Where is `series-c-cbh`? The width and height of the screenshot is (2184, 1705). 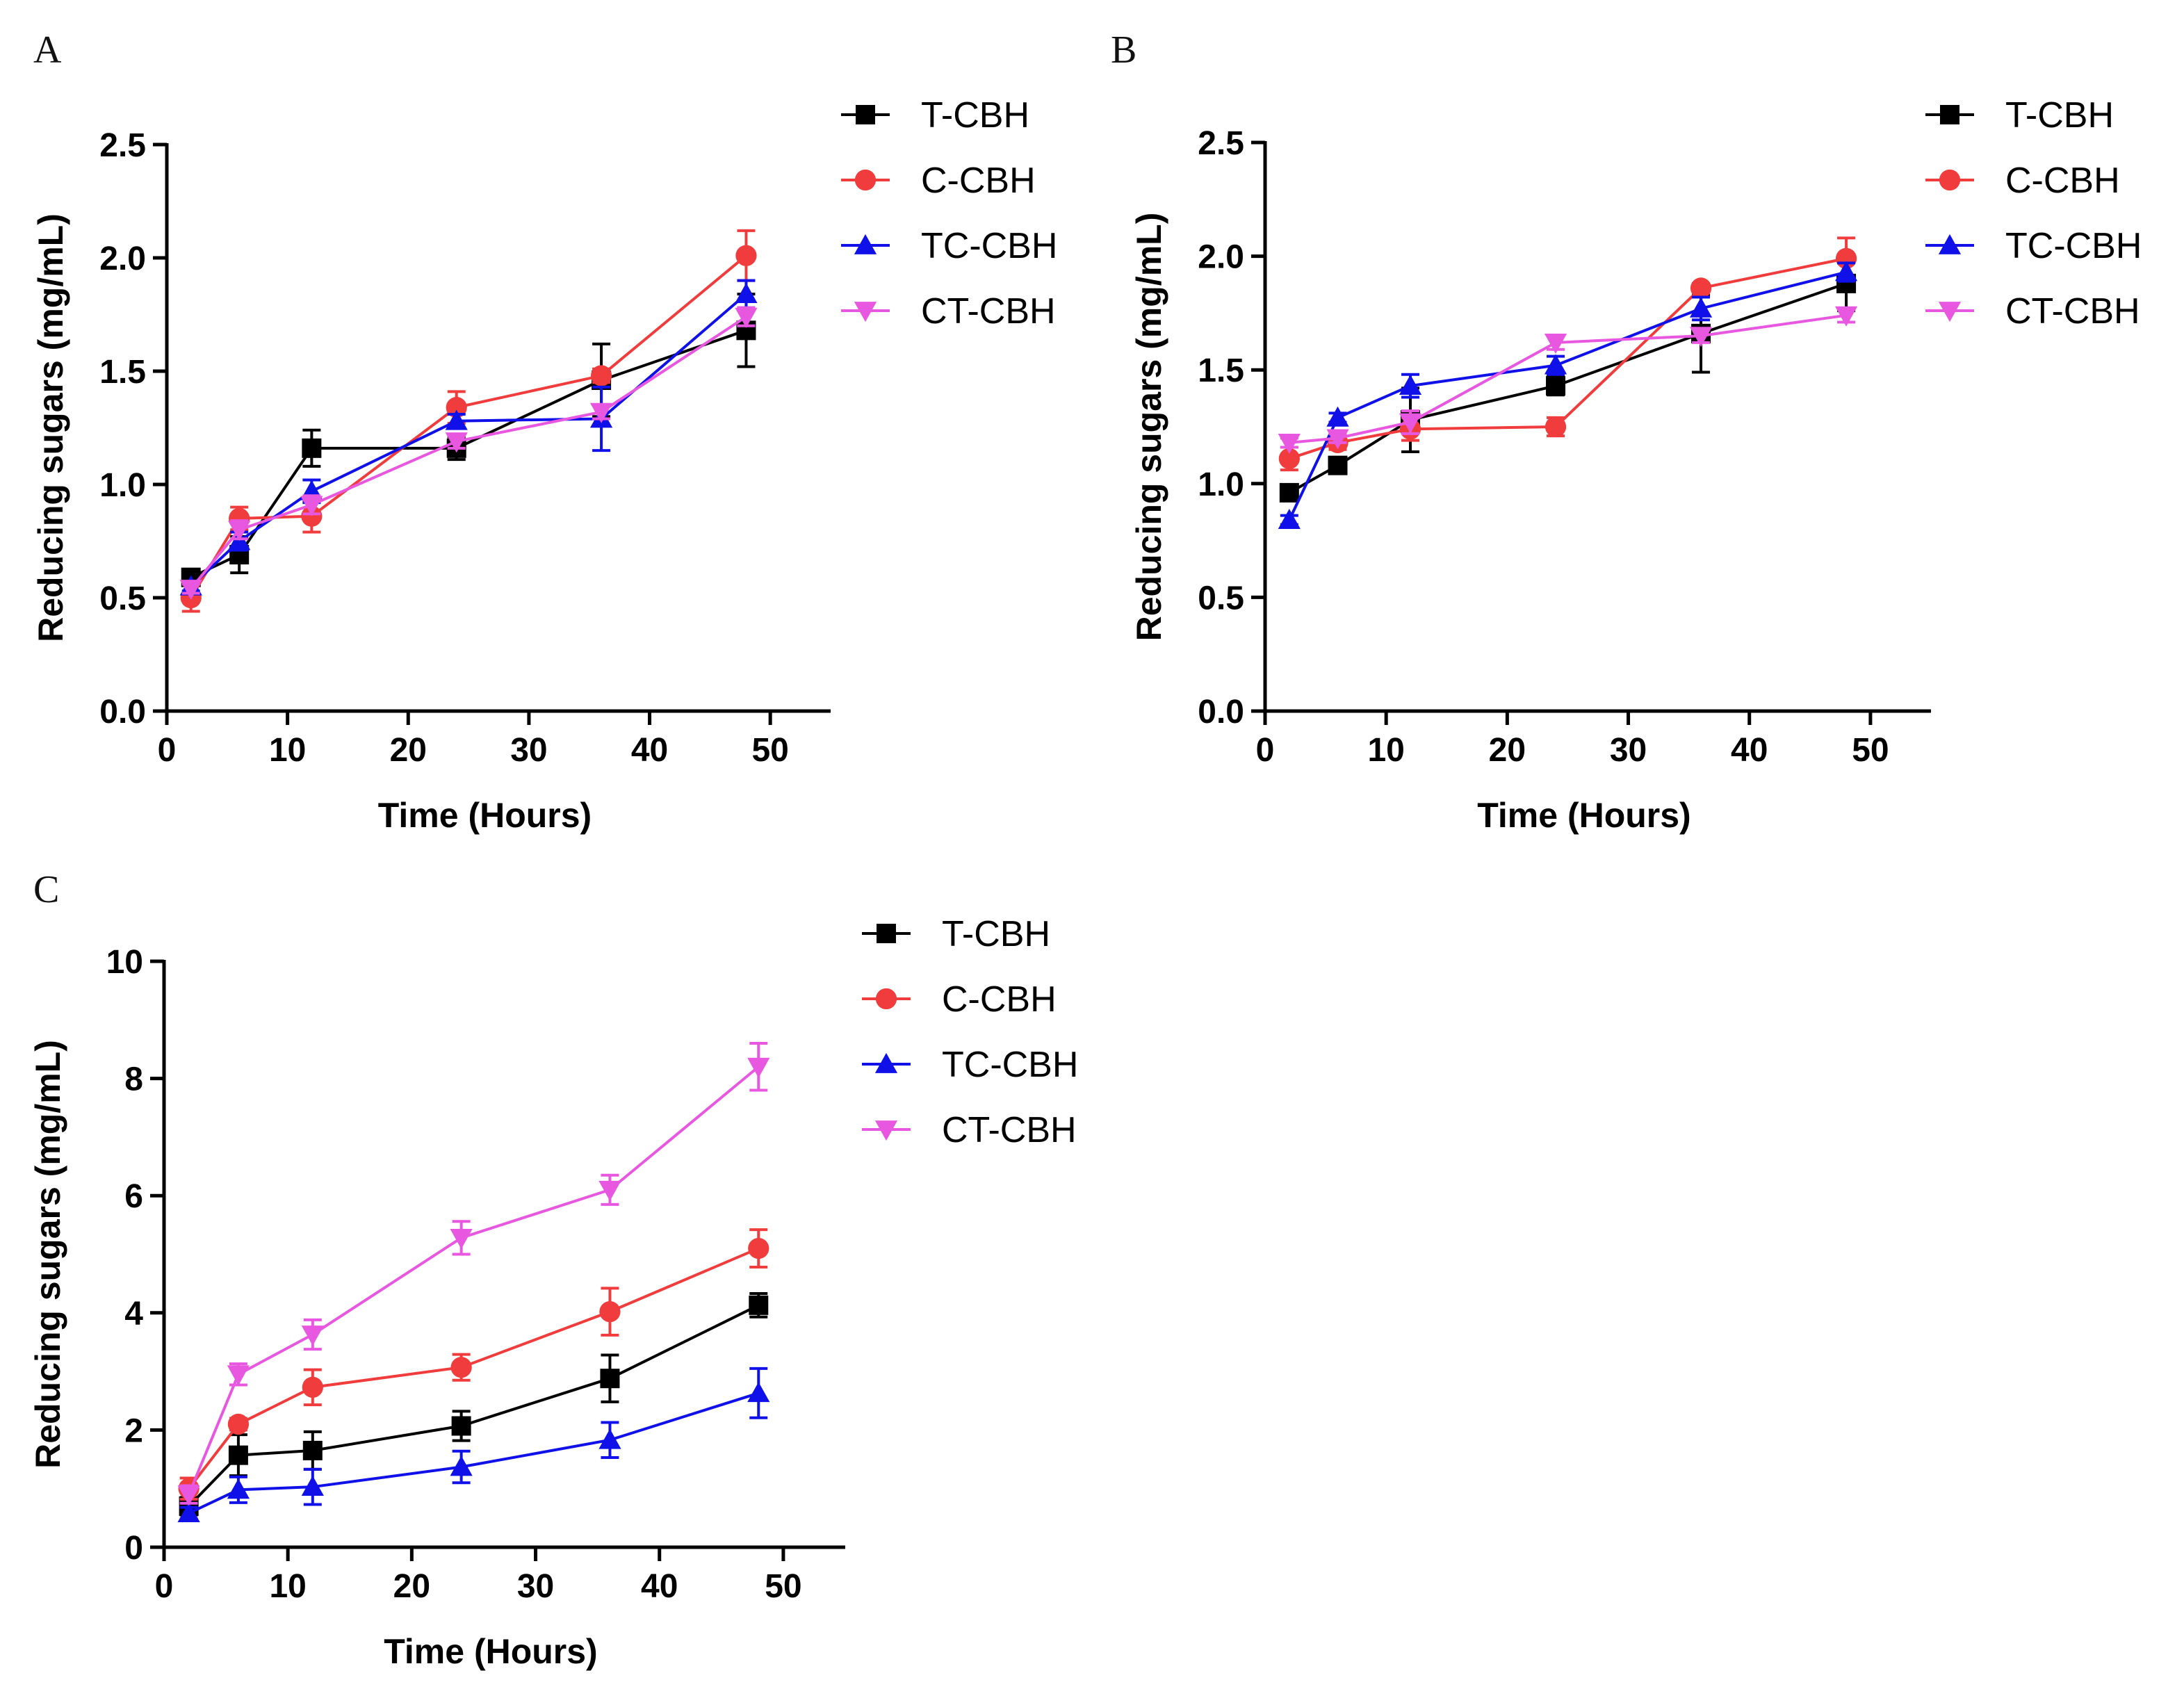 series-c-cbh is located at coordinates (473, 1364).